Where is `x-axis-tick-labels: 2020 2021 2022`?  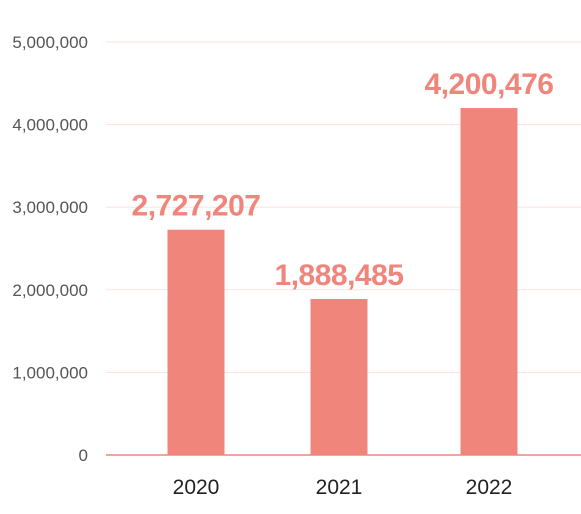
x-axis-tick-labels: 2020 2021 2022 is located at coordinates (343, 487).